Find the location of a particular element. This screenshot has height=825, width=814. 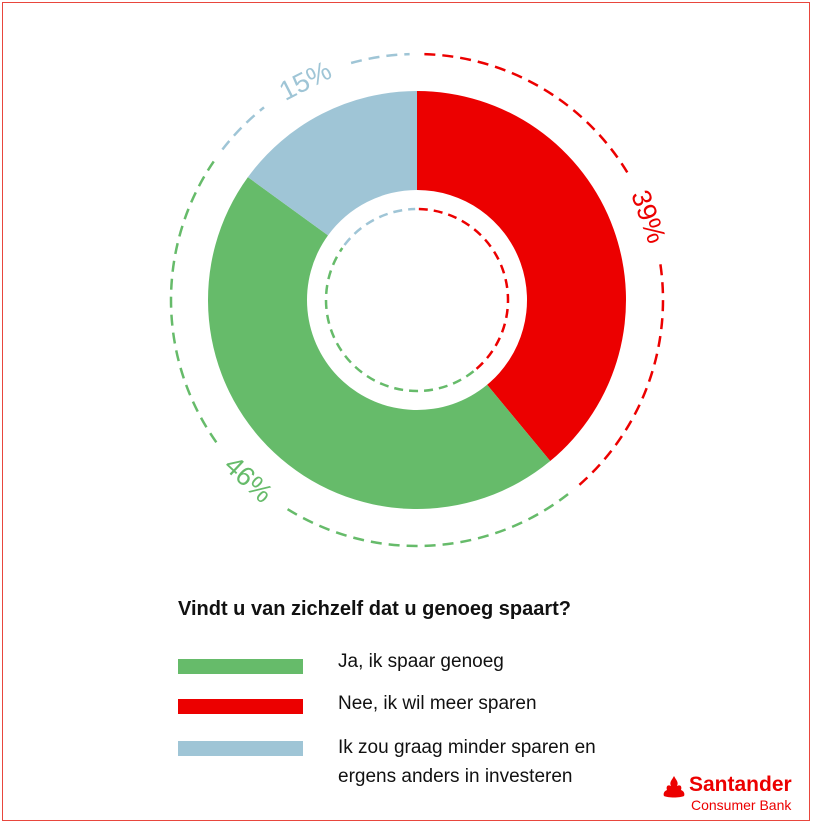

legend-swatch-red is located at coordinates (240, 706).